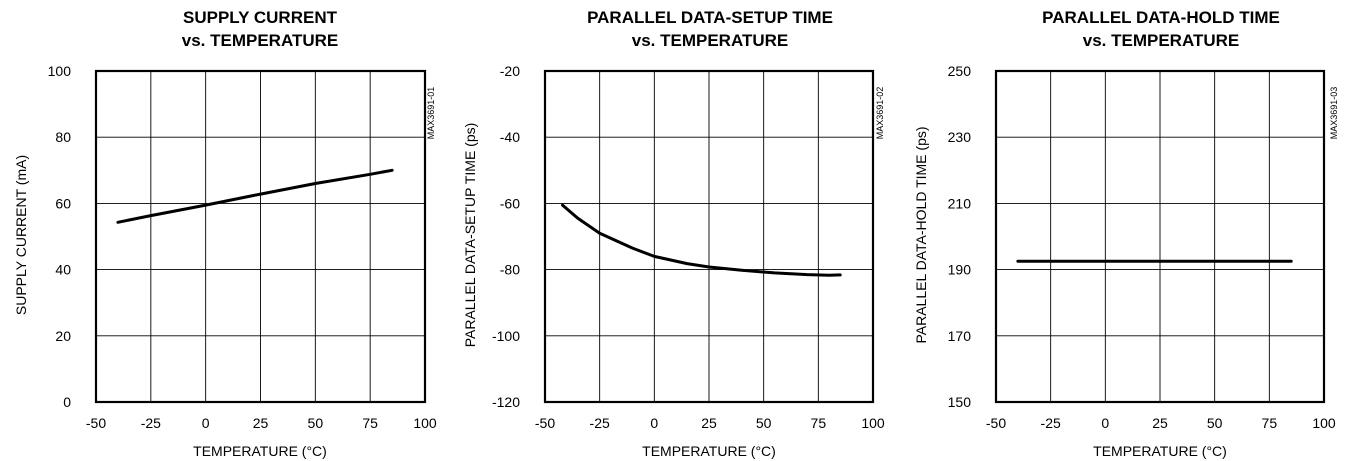 The height and width of the screenshot is (461, 1346). I want to click on y-tick-label: 150, so click(960, 402).